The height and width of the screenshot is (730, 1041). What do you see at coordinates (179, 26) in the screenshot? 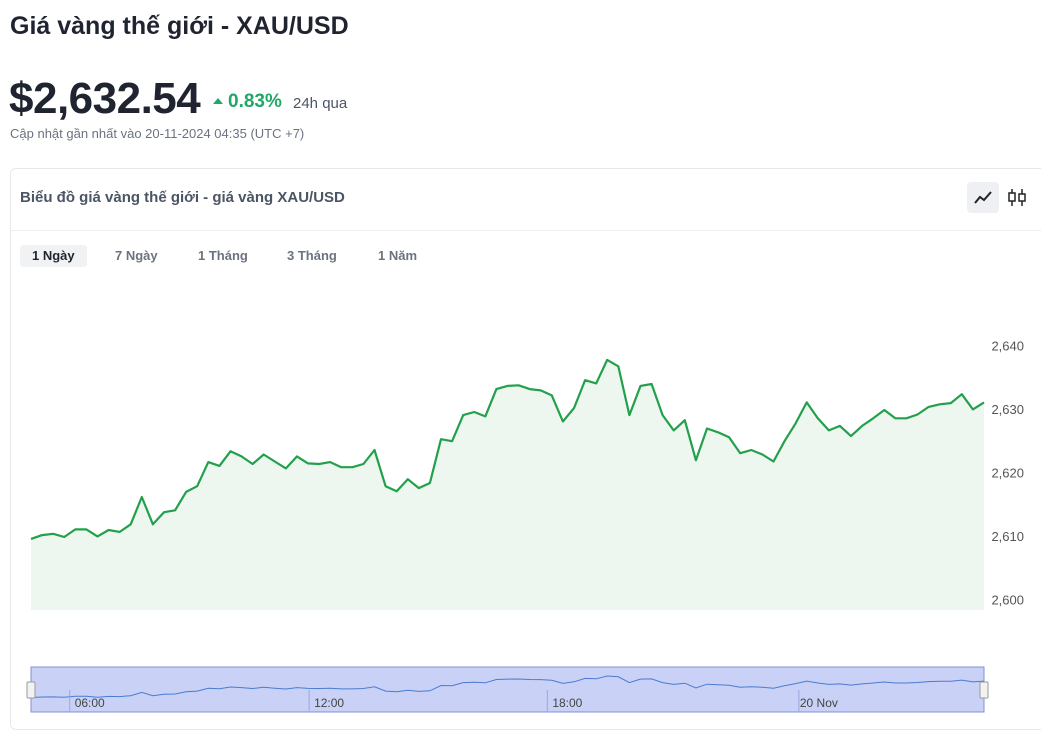
I see `page-title: Giá vàng thế giới - XAU/USD` at bounding box center [179, 26].